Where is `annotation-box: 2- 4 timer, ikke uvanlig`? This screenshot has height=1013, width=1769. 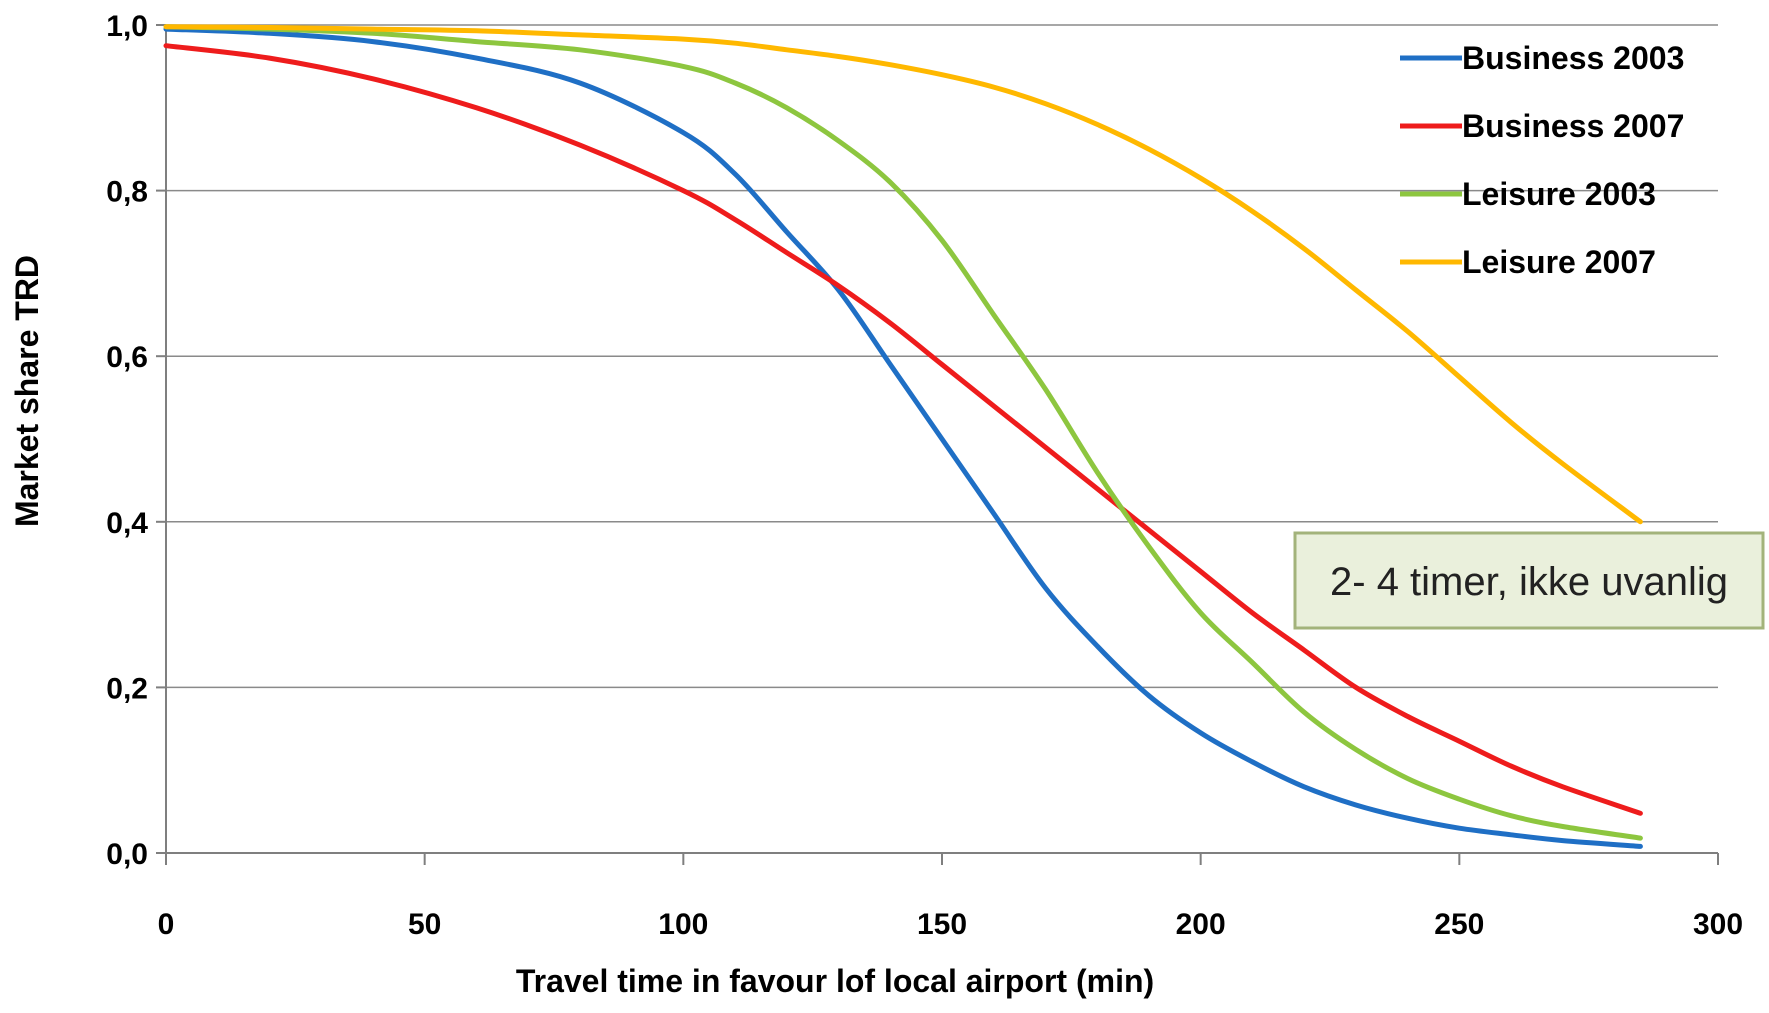
annotation-box: 2- 4 timer, ikke uvanlig is located at coordinates (1529, 580).